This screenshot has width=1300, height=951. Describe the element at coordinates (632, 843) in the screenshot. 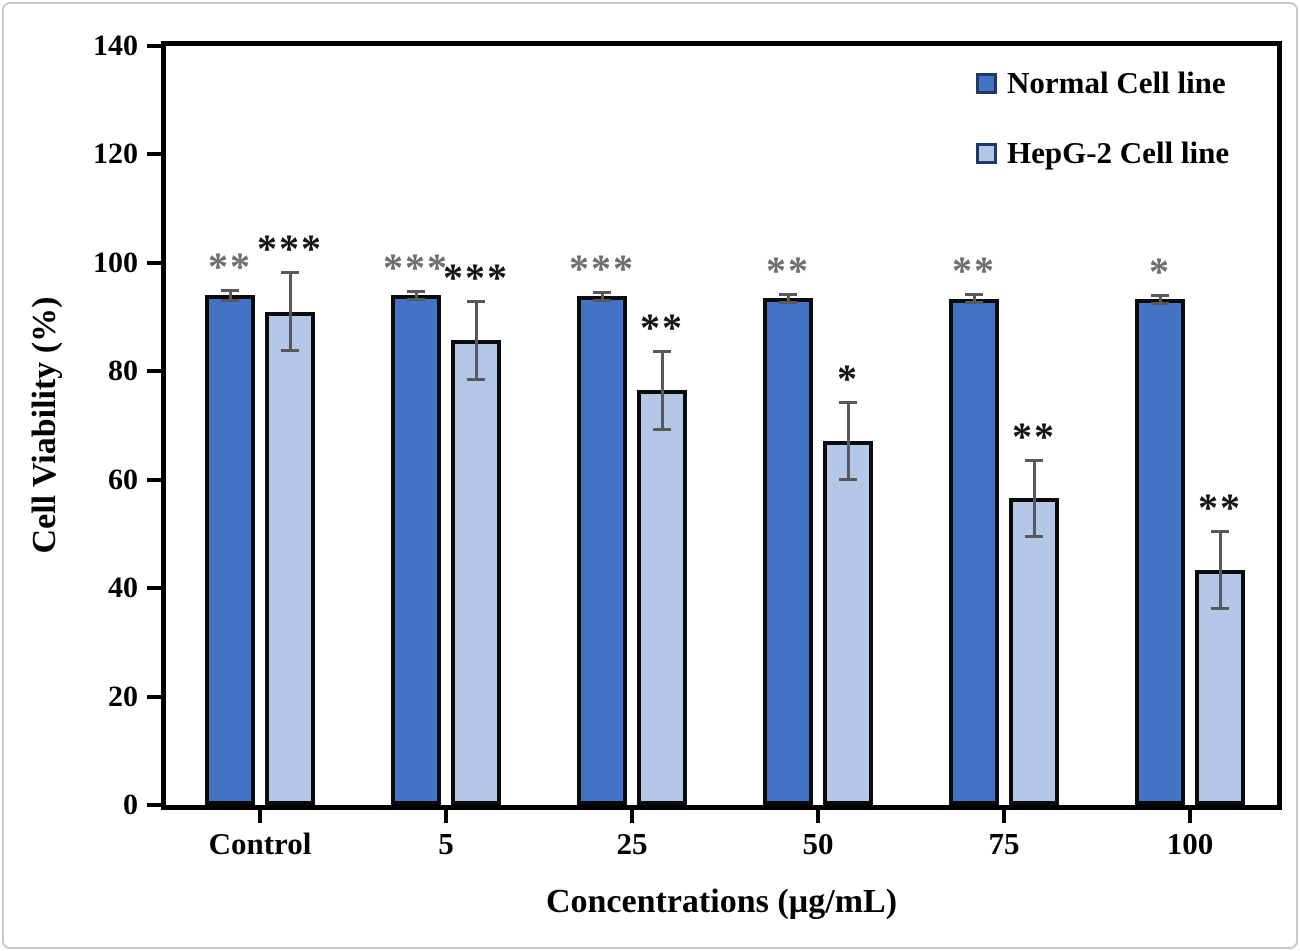

I see `x-tick-label: 25` at that location.